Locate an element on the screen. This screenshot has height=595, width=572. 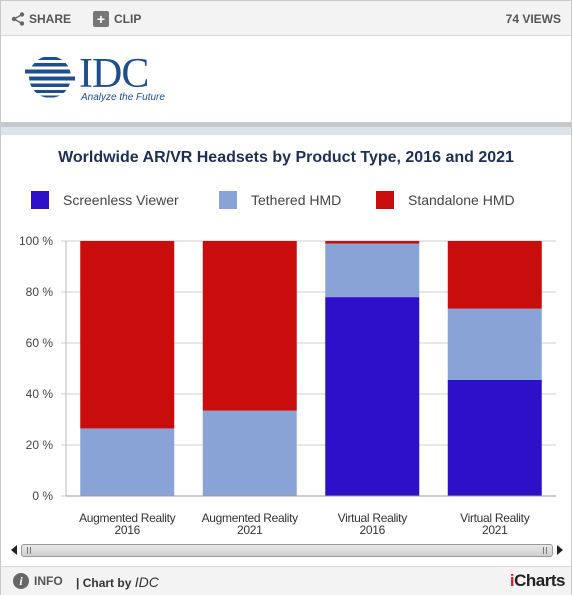
scroll-right-arrow is located at coordinates (560, 550).